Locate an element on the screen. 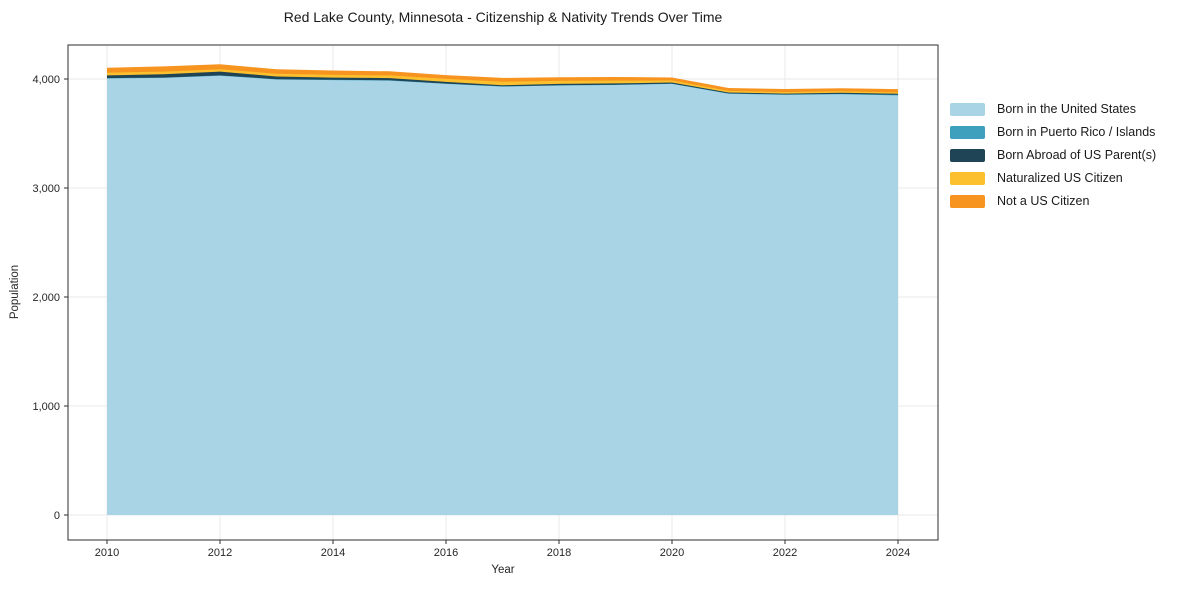  x-tick-label: 2010 is located at coordinates (107, 553).